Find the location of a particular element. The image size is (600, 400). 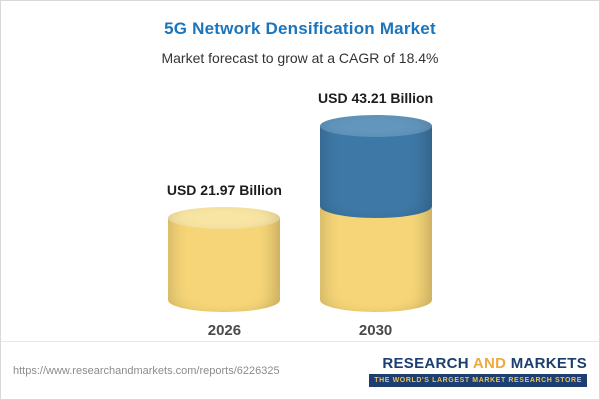

category-label-2030: 2030 is located at coordinates (375, 330).